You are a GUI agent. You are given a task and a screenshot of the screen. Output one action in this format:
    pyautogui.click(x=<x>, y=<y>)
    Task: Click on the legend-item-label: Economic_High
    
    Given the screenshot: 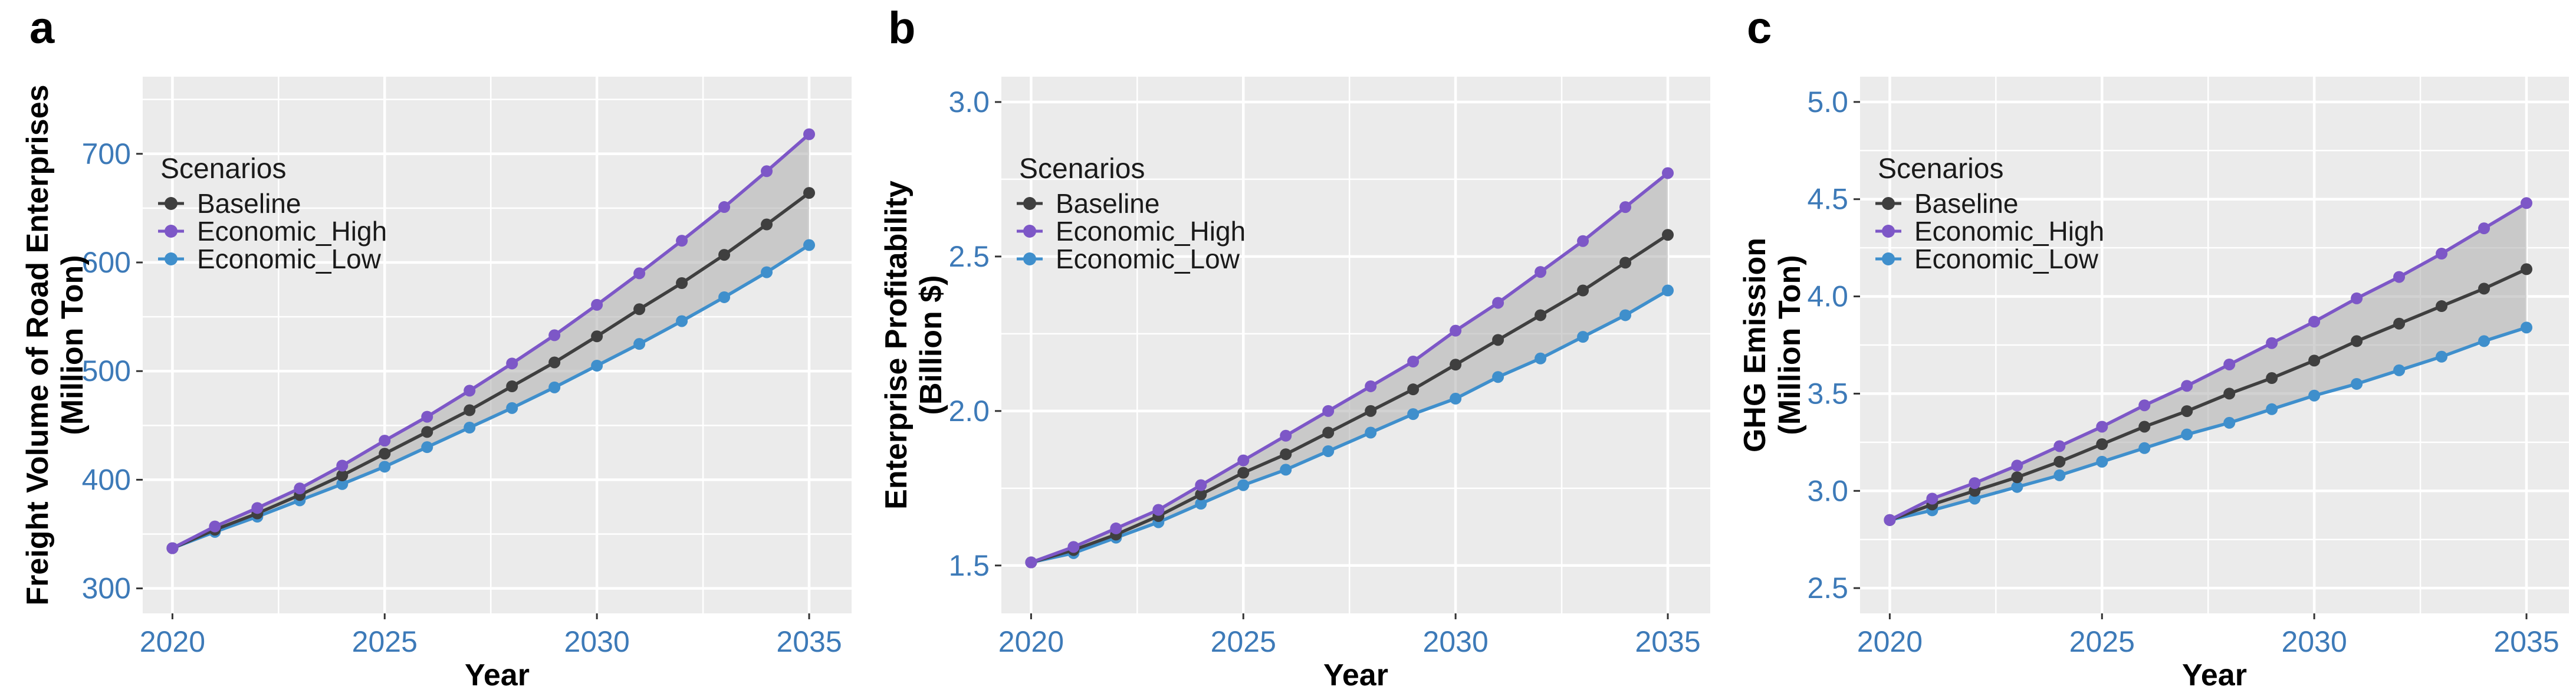 What is the action you would take?
    pyautogui.click(x=1151, y=231)
    